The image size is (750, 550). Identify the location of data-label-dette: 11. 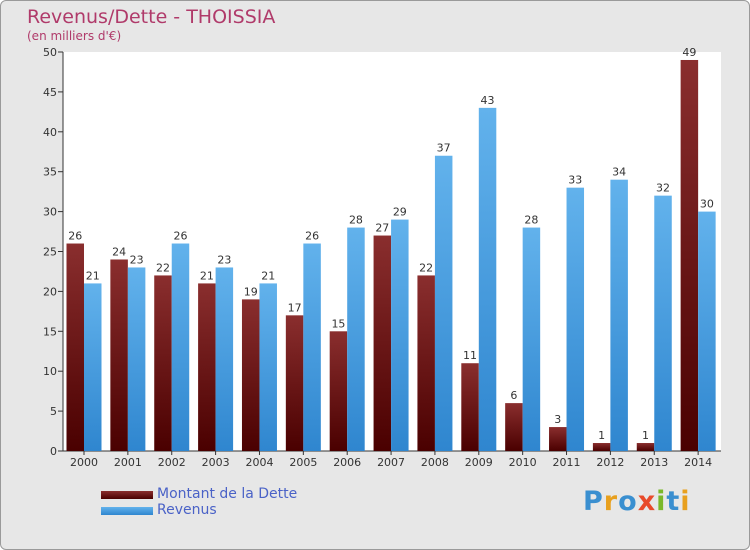
(470, 355).